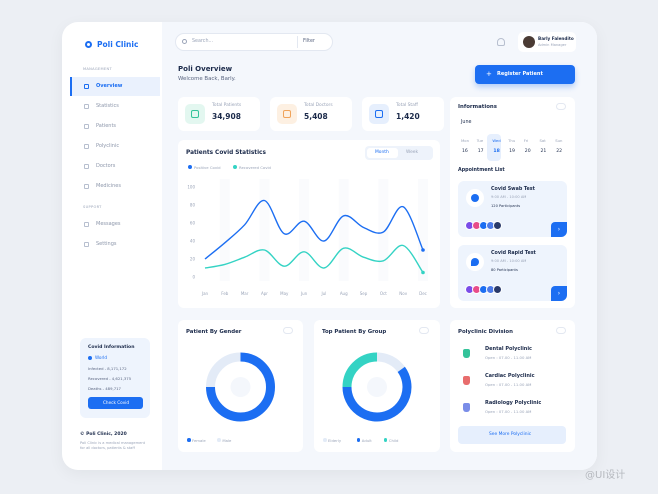 This screenshot has height=494, width=658. Describe the element at coordinates (480, 140) in the screenshot. I see `day-name: Tue` at that location.